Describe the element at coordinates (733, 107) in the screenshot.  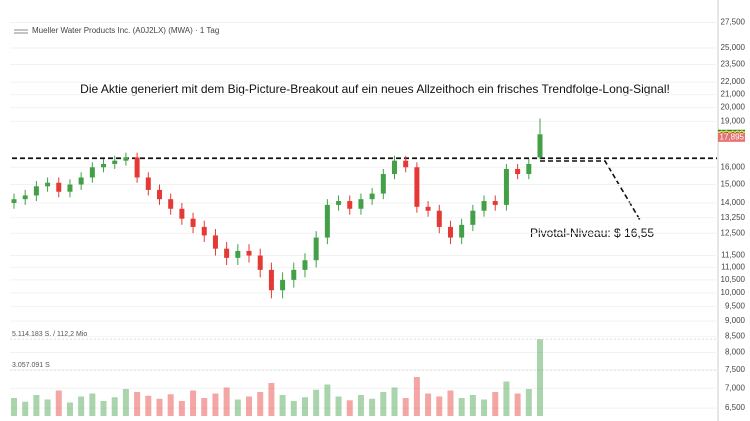
I see `y-tick-label: 20,000` at that location.